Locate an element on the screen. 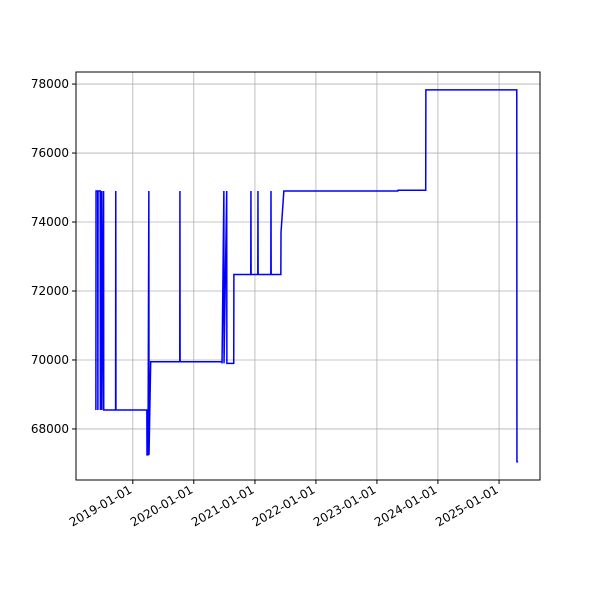  y-tick-label: 72000 is located at coordinates (50, 291).